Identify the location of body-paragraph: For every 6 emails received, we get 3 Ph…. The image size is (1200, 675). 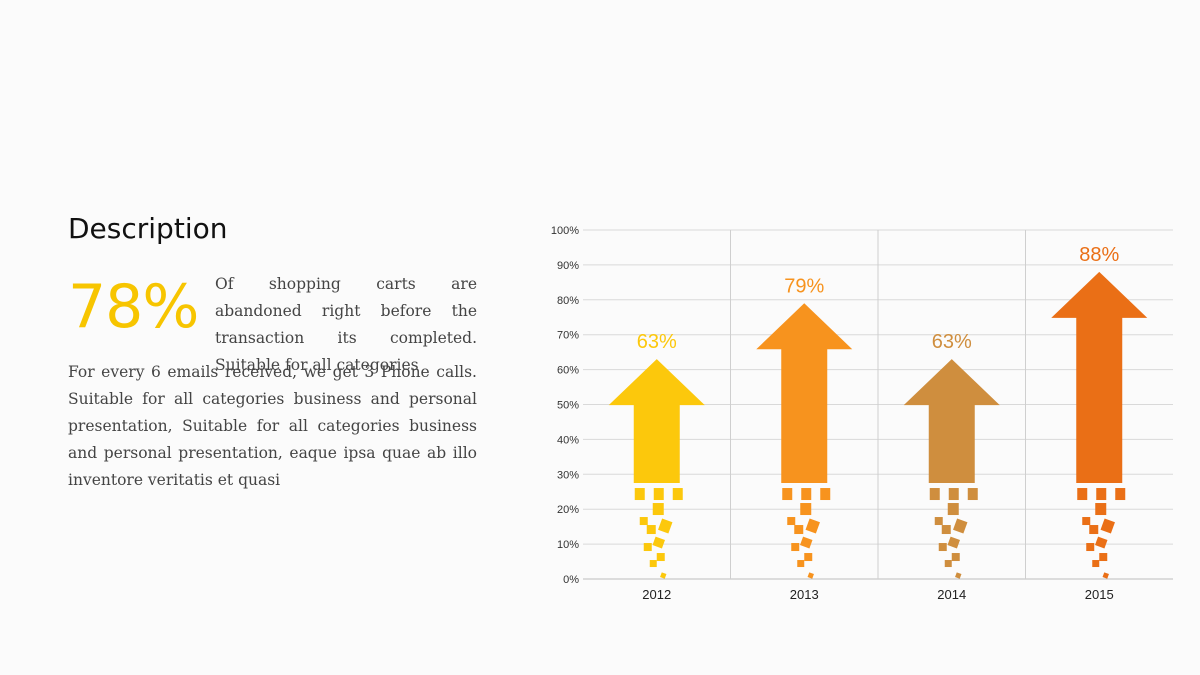
(272, 426).